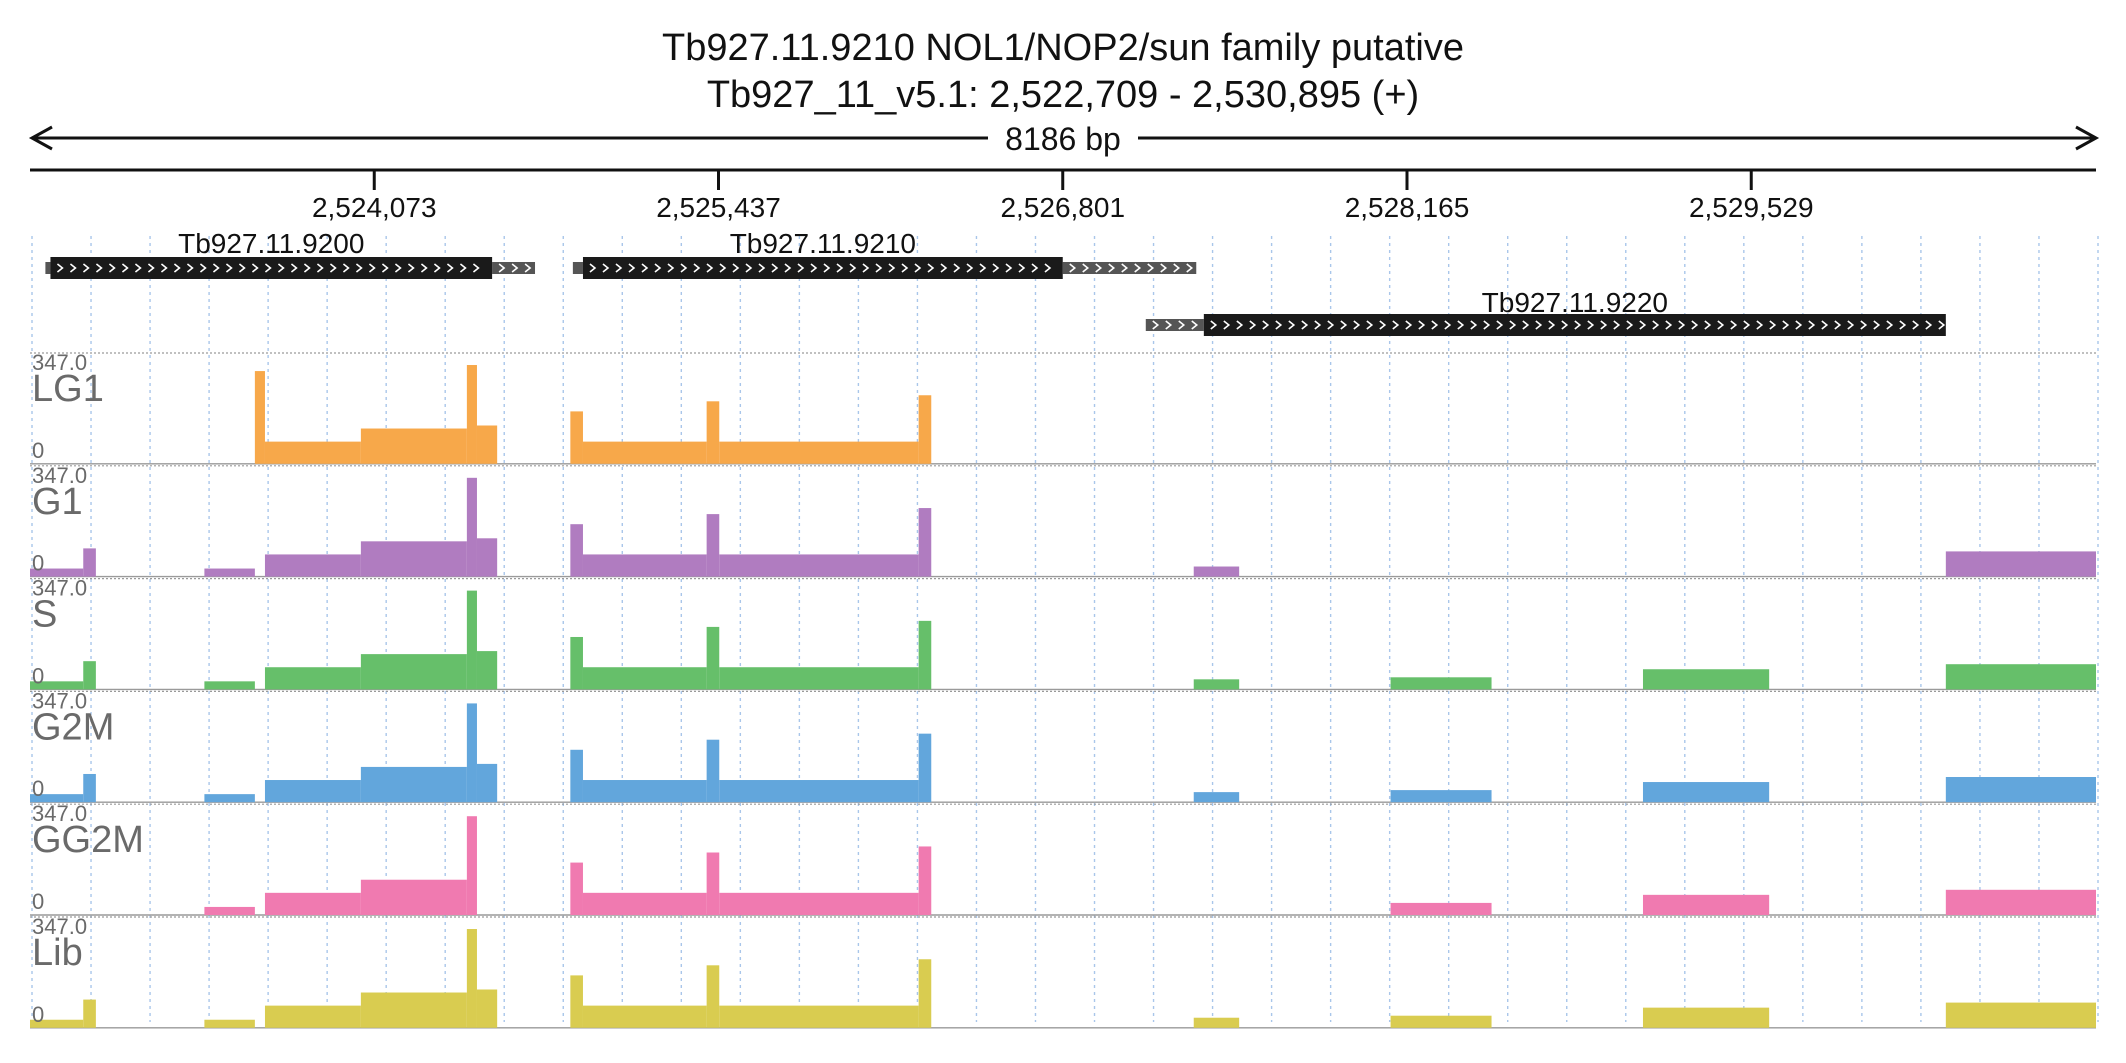 The height and width of the screenshot is (1063, 2126). What do you see at coordinates (44, 615) in the screenshot?
I see `track-name: S` at bounding box center [44, 615].